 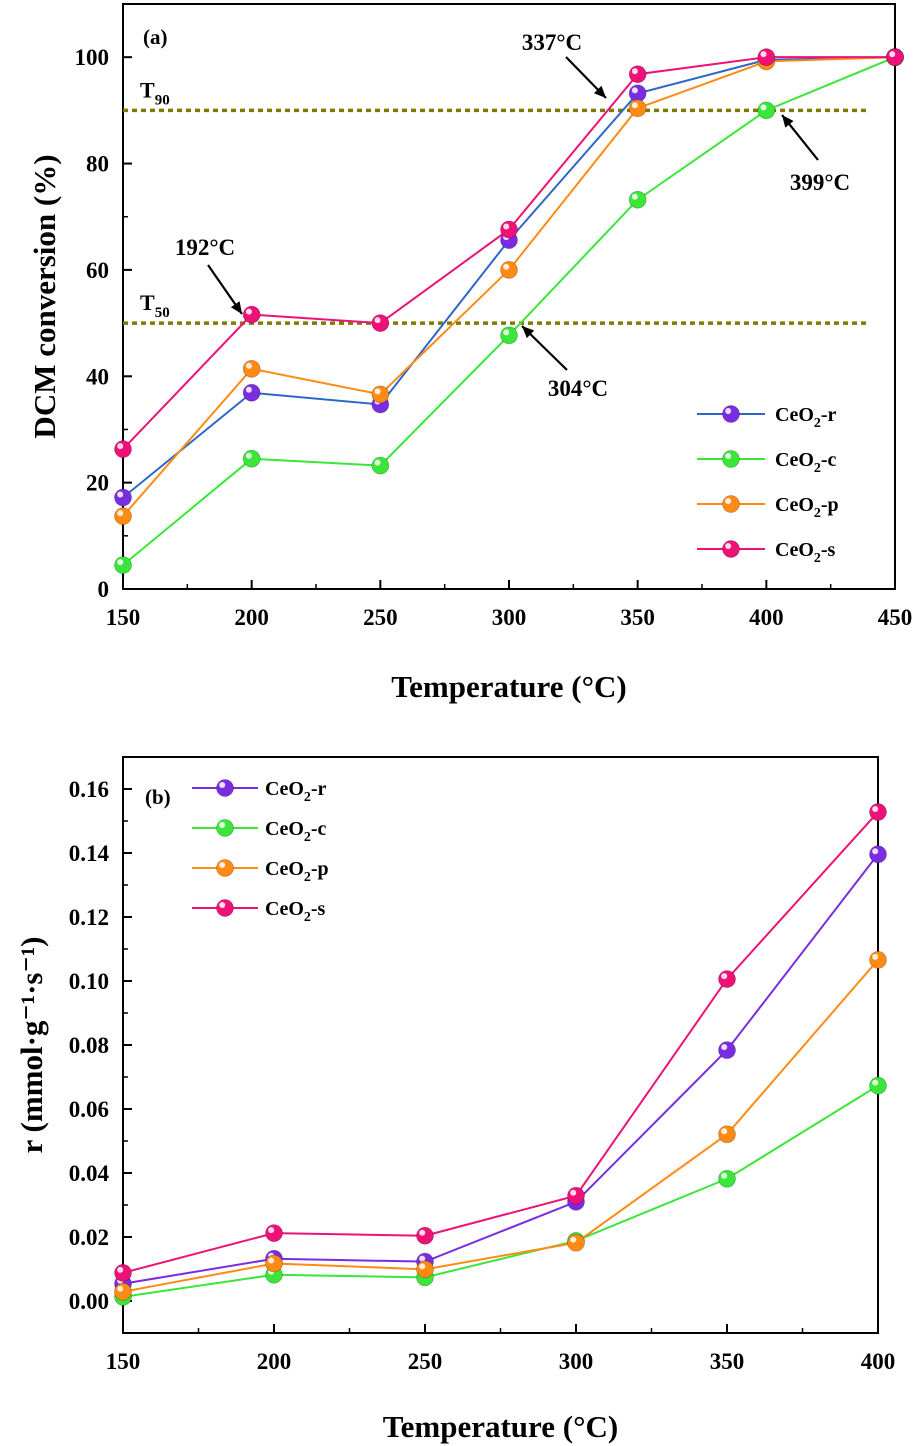 I want to click on y-tick-label: 0.02, so click(x=89, y=1237).